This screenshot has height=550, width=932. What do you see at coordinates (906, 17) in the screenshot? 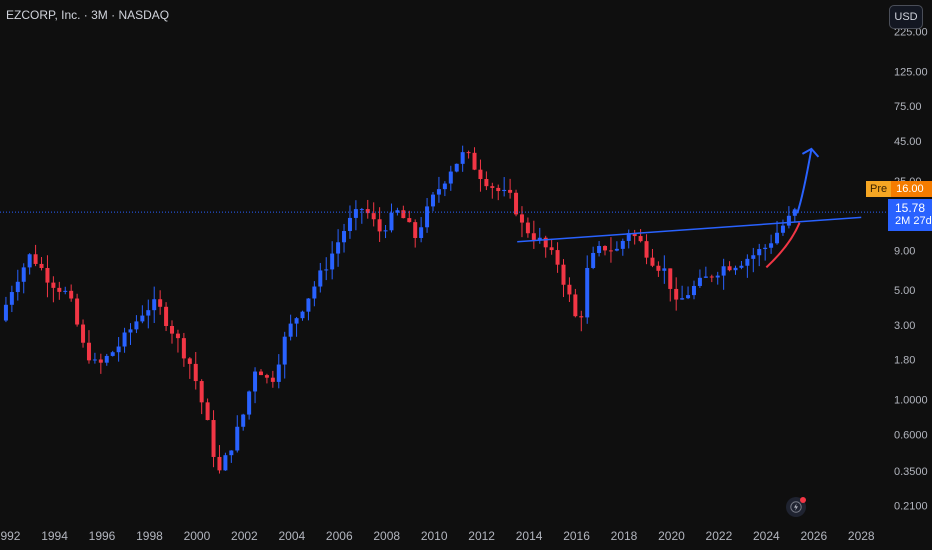
I see `currency-button: USD` at bounding box center [906, 17].